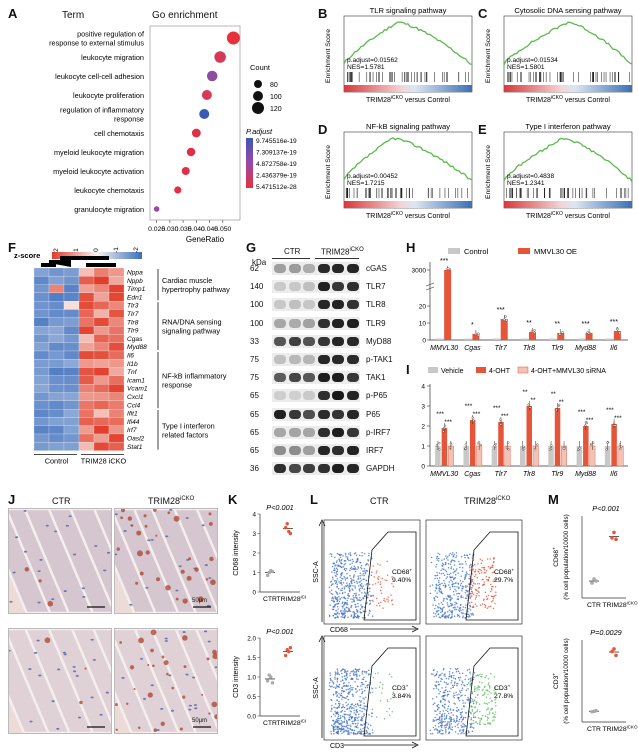  Describe the element at coordinates (380, 469) in the screenshot. I see `blot-protein-label: GAPDH` at that location.